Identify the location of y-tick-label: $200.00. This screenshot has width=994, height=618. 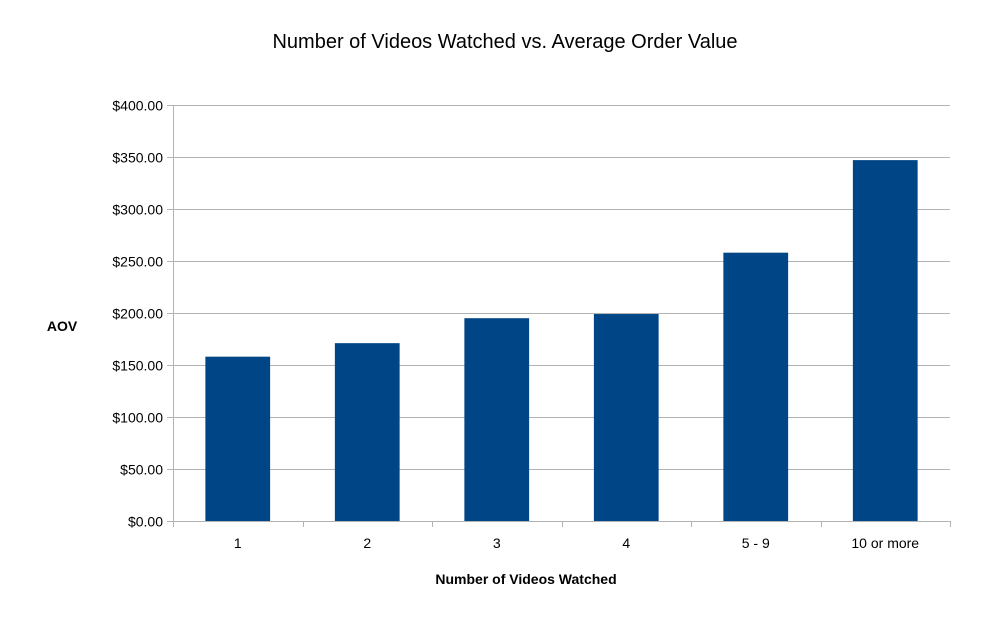
(137, 314).